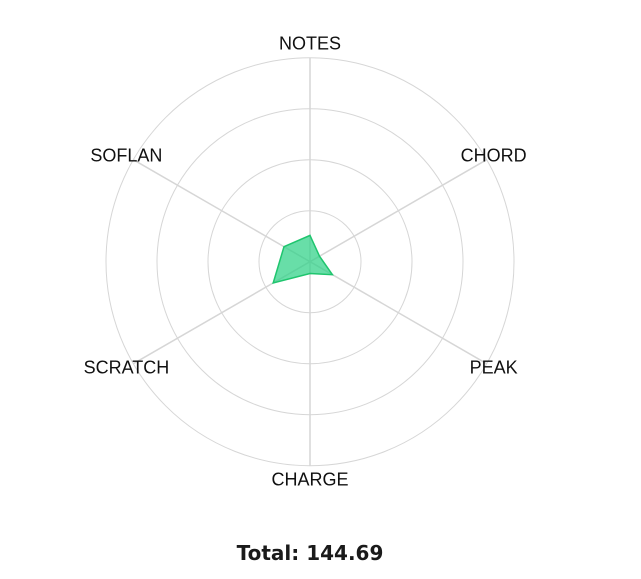 This screenshot has height=579, width=641. I want to click on axis-label: SCRATCH, so click(127, 368).